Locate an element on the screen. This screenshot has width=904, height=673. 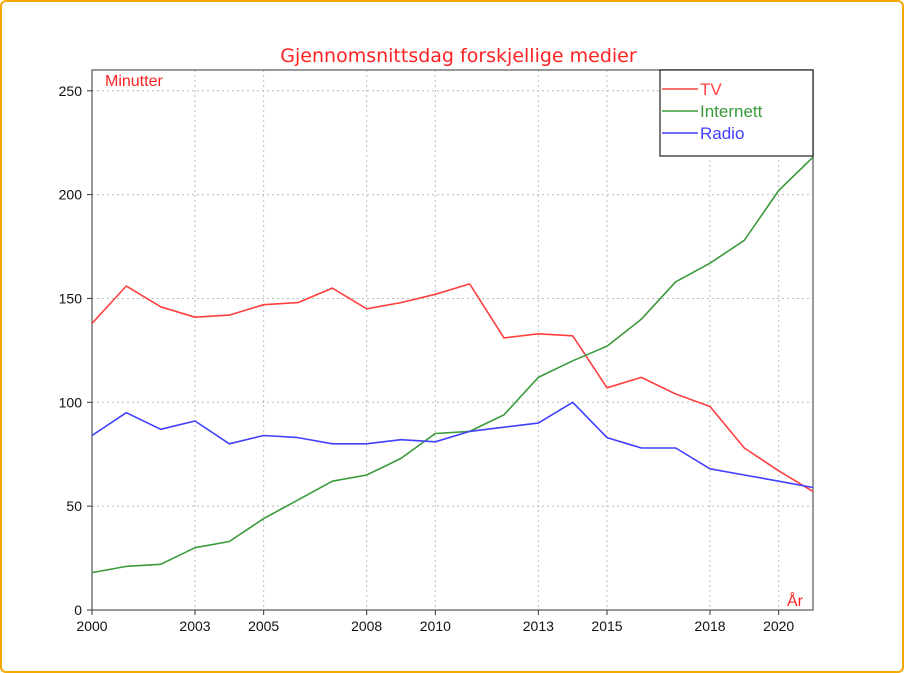
legend-label-tv: TV is located at coordinates (711, 89).